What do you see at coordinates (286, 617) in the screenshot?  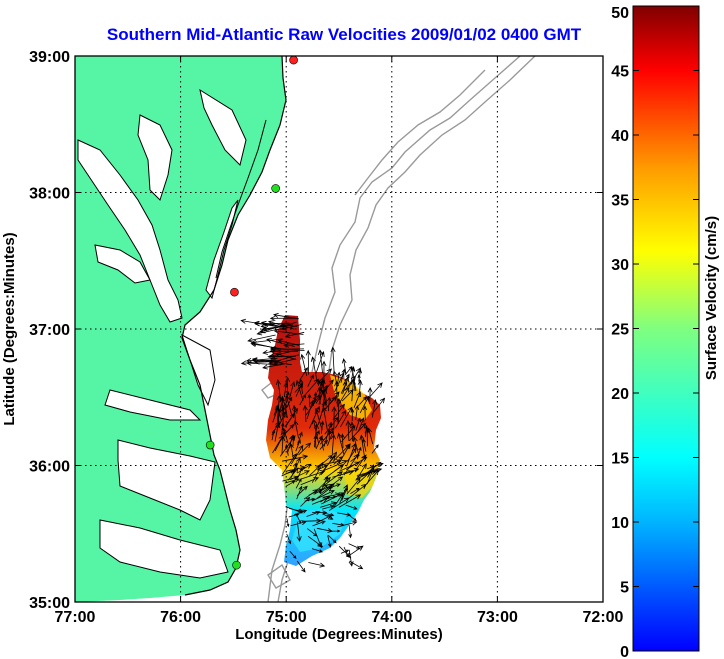 I see `x-tick-label: 75:00` at bounding box center [286, 617].